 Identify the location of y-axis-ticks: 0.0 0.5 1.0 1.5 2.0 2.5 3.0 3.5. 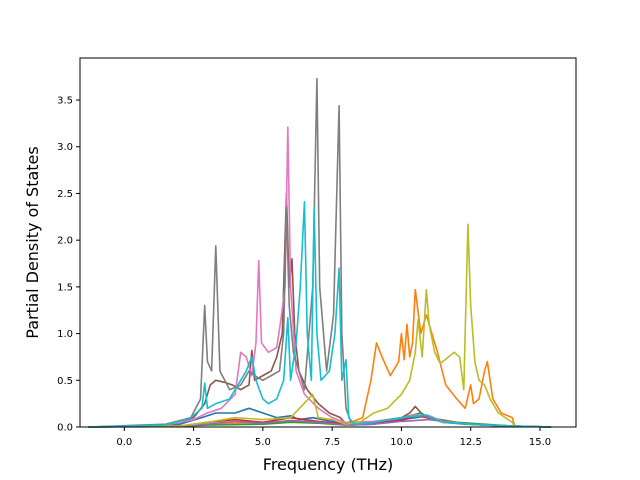
(68, 265).